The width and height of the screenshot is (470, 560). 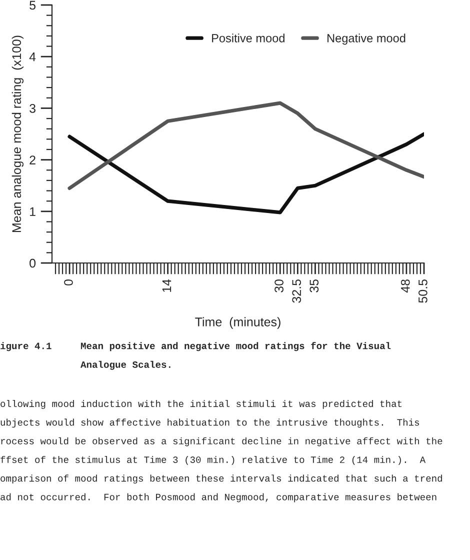 What do you see at coordinates (68, 282) in the screenshot?
I see `x-tick-label: 0` at bounding box center [68, 282].